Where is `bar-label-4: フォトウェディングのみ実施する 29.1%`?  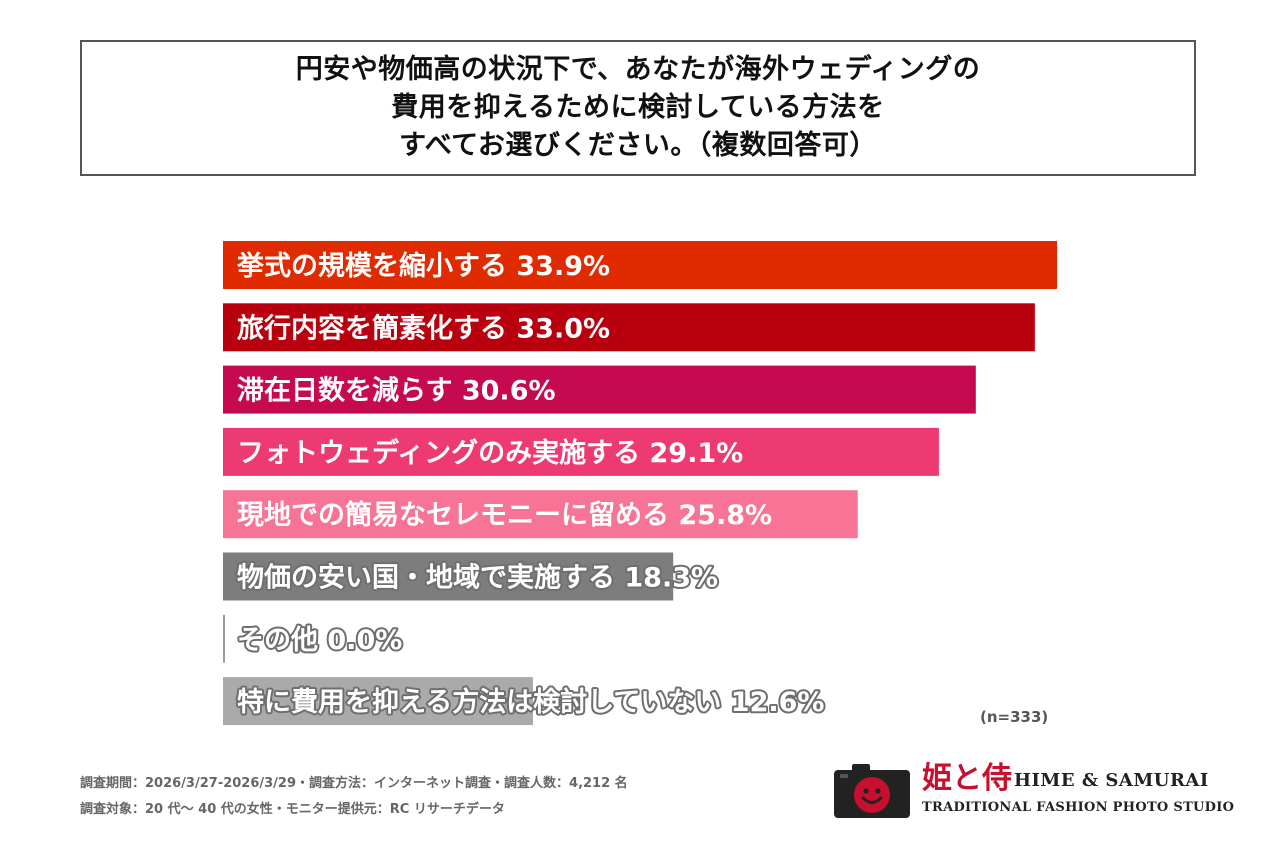 bar-label-4: フォトウェディングのみ実施する 29.1% is located at coordinates (490, 453).